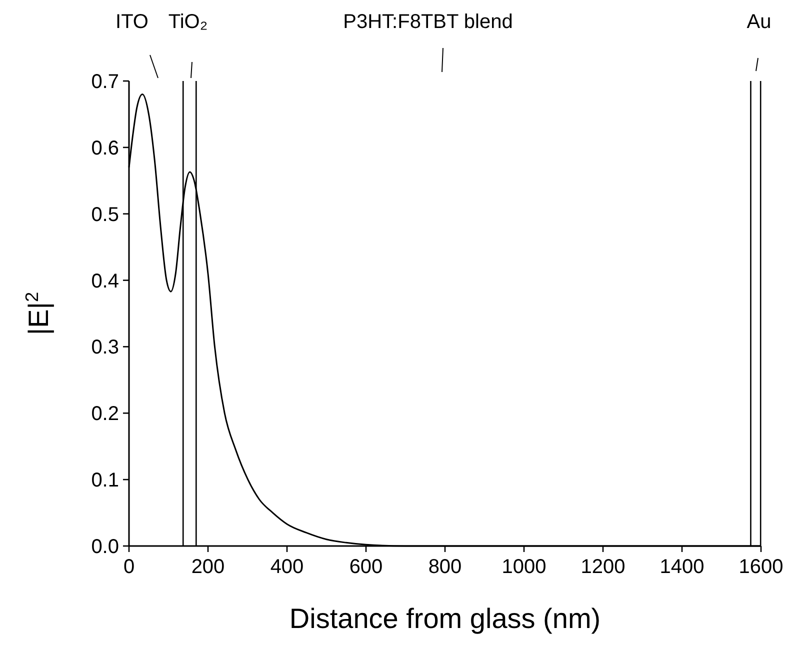  I want to click on x-tick-label: 600, so click(366, 567).